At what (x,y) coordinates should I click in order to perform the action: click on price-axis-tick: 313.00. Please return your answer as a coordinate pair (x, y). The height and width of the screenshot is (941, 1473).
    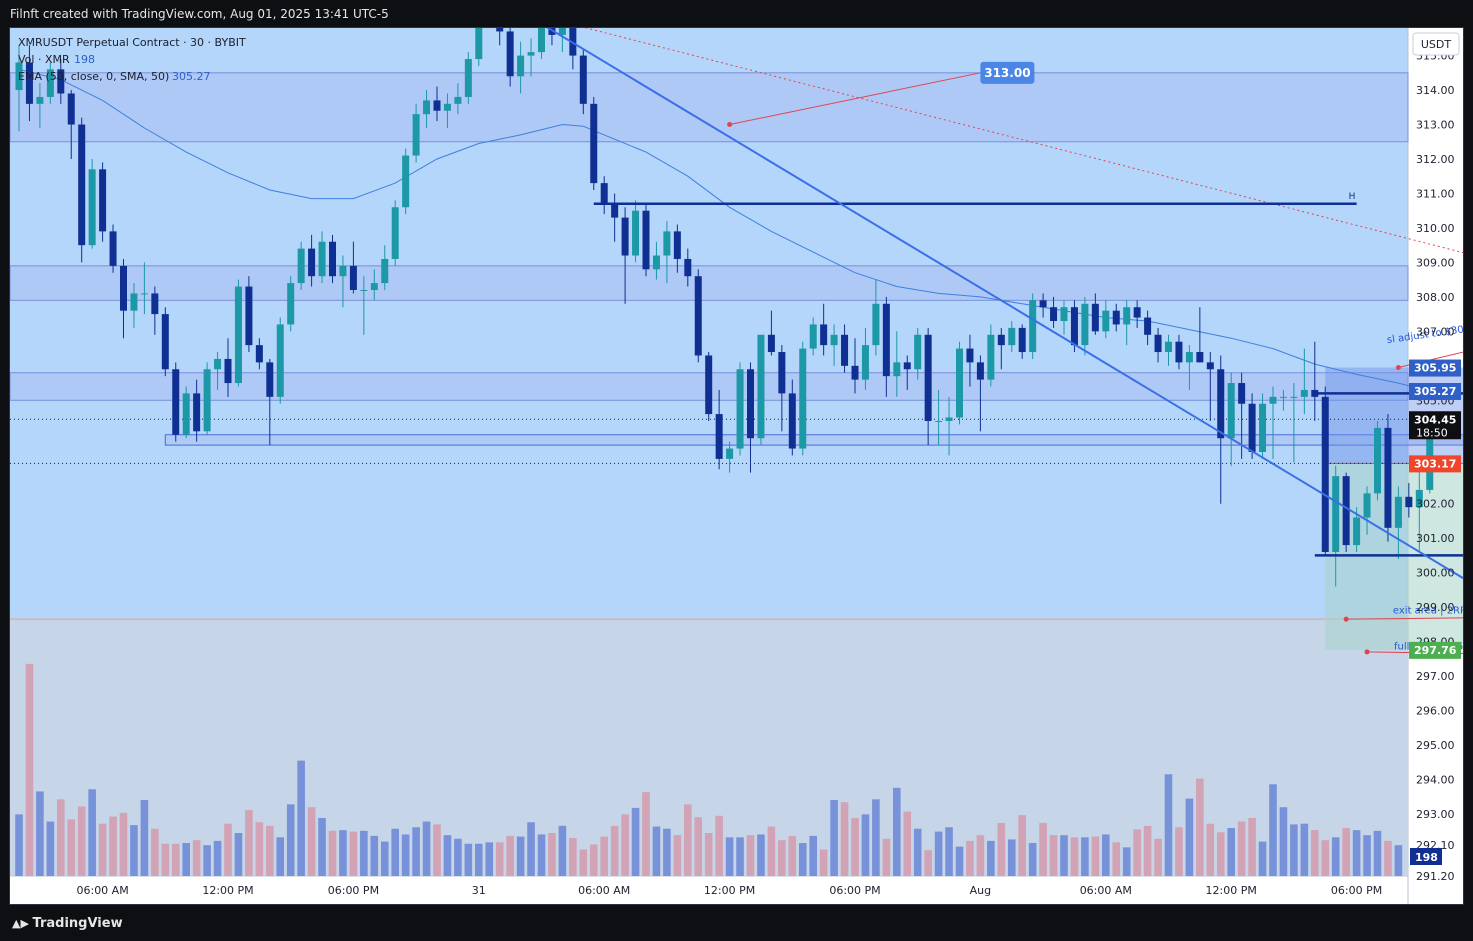
    Looking at the image, I should click on (1435, 125).